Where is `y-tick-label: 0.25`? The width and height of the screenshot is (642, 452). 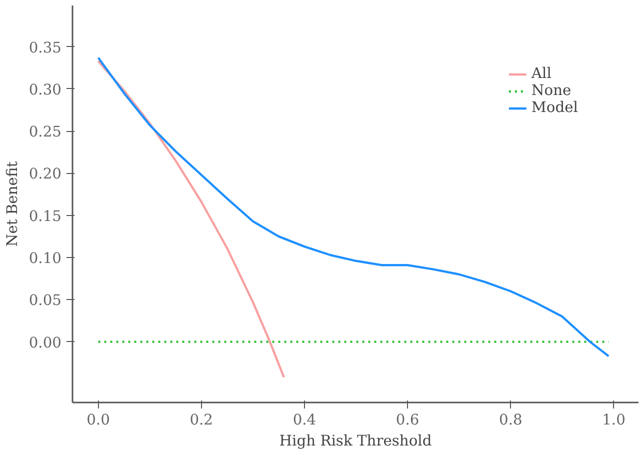
y-tick-label: 0.25 is located at coordinates (45, 132).